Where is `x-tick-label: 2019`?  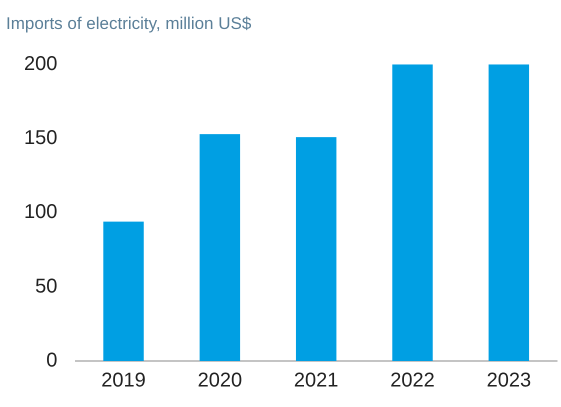 x-tick-label: 2019 is located at coordinates (123, 381).